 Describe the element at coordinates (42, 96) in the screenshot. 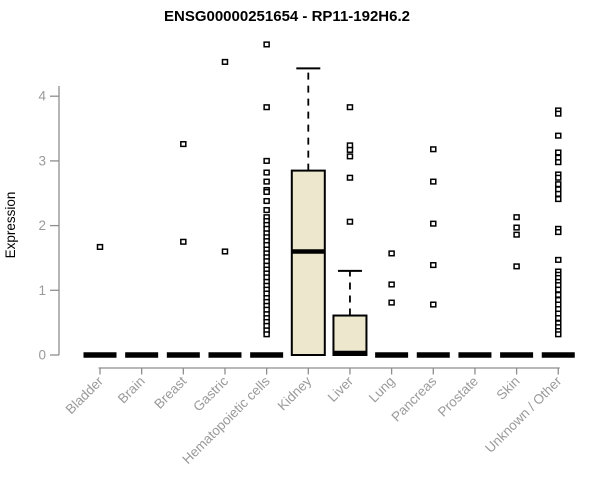

I see `y-tick-label-4: 4` at that location.